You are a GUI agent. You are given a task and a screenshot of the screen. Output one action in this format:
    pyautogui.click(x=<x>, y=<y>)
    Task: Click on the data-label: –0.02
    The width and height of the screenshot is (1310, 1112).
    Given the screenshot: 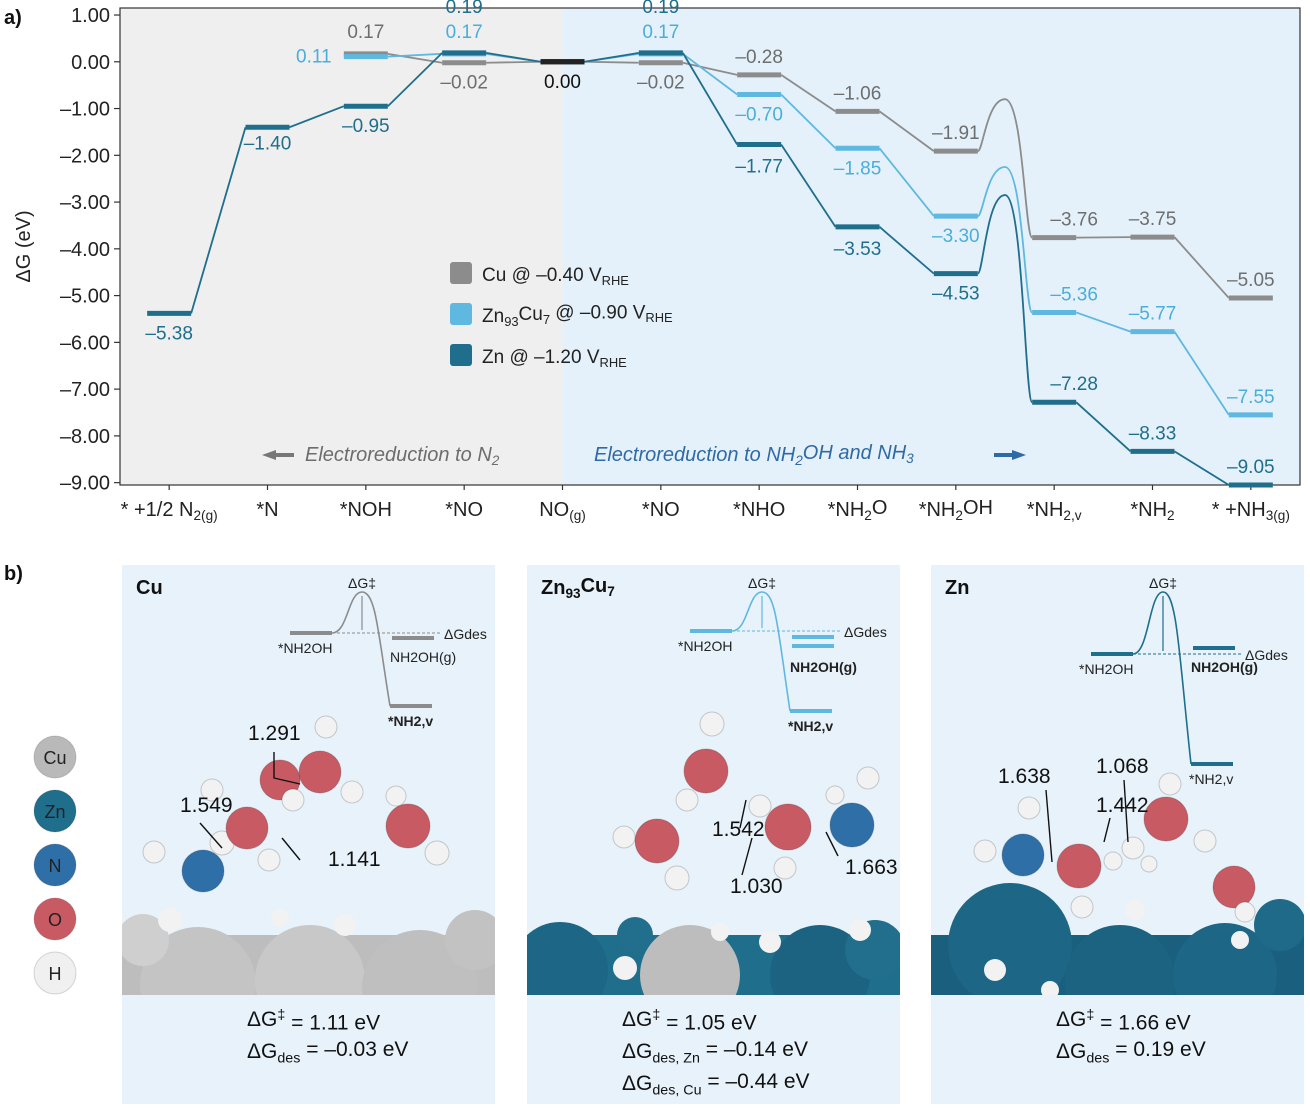 What is the action you would take?
    pyautogui.click(x=661, y=83)
    